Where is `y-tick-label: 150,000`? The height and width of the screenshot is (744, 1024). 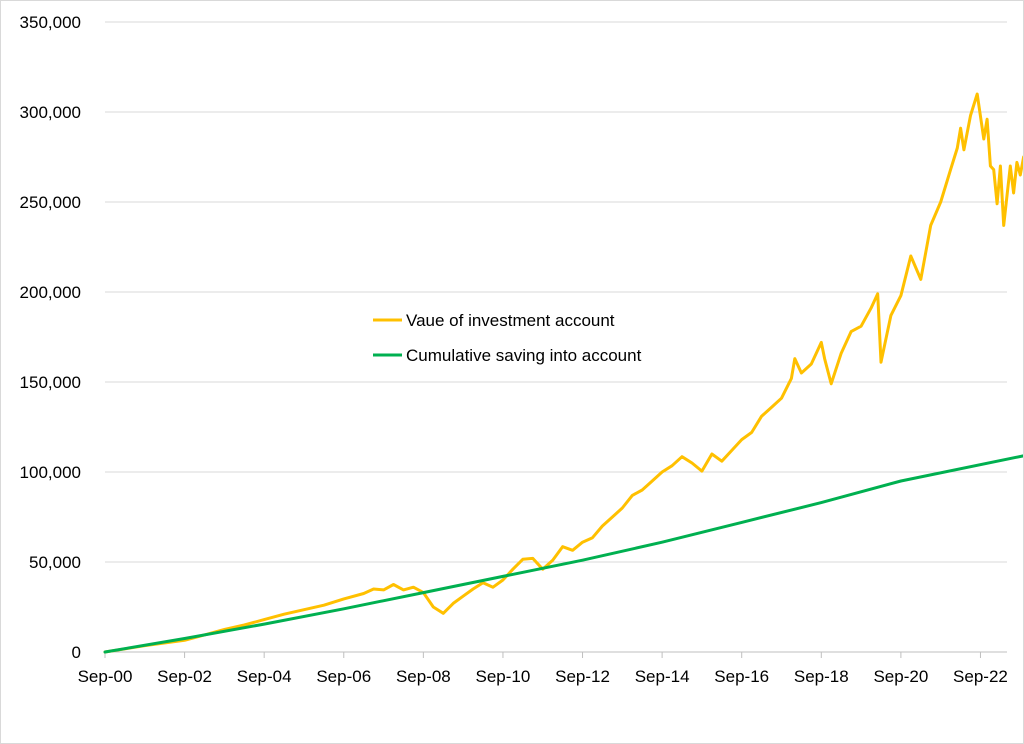 y-tick-label: 150,000 is located at coordinates (50, 382).